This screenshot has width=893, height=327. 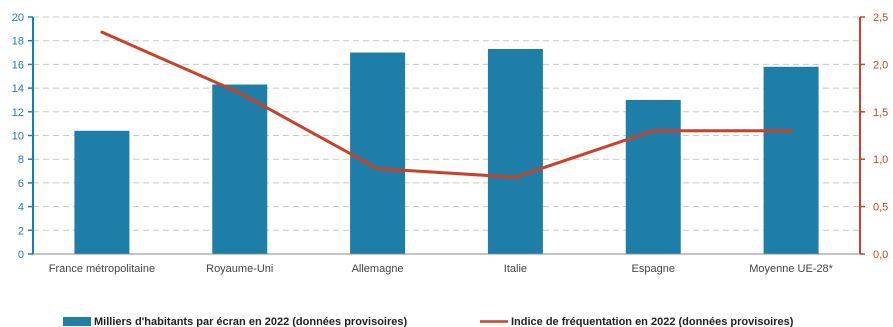 I want to click on right-tick-label: 0,5, so click(x=880, y=208).